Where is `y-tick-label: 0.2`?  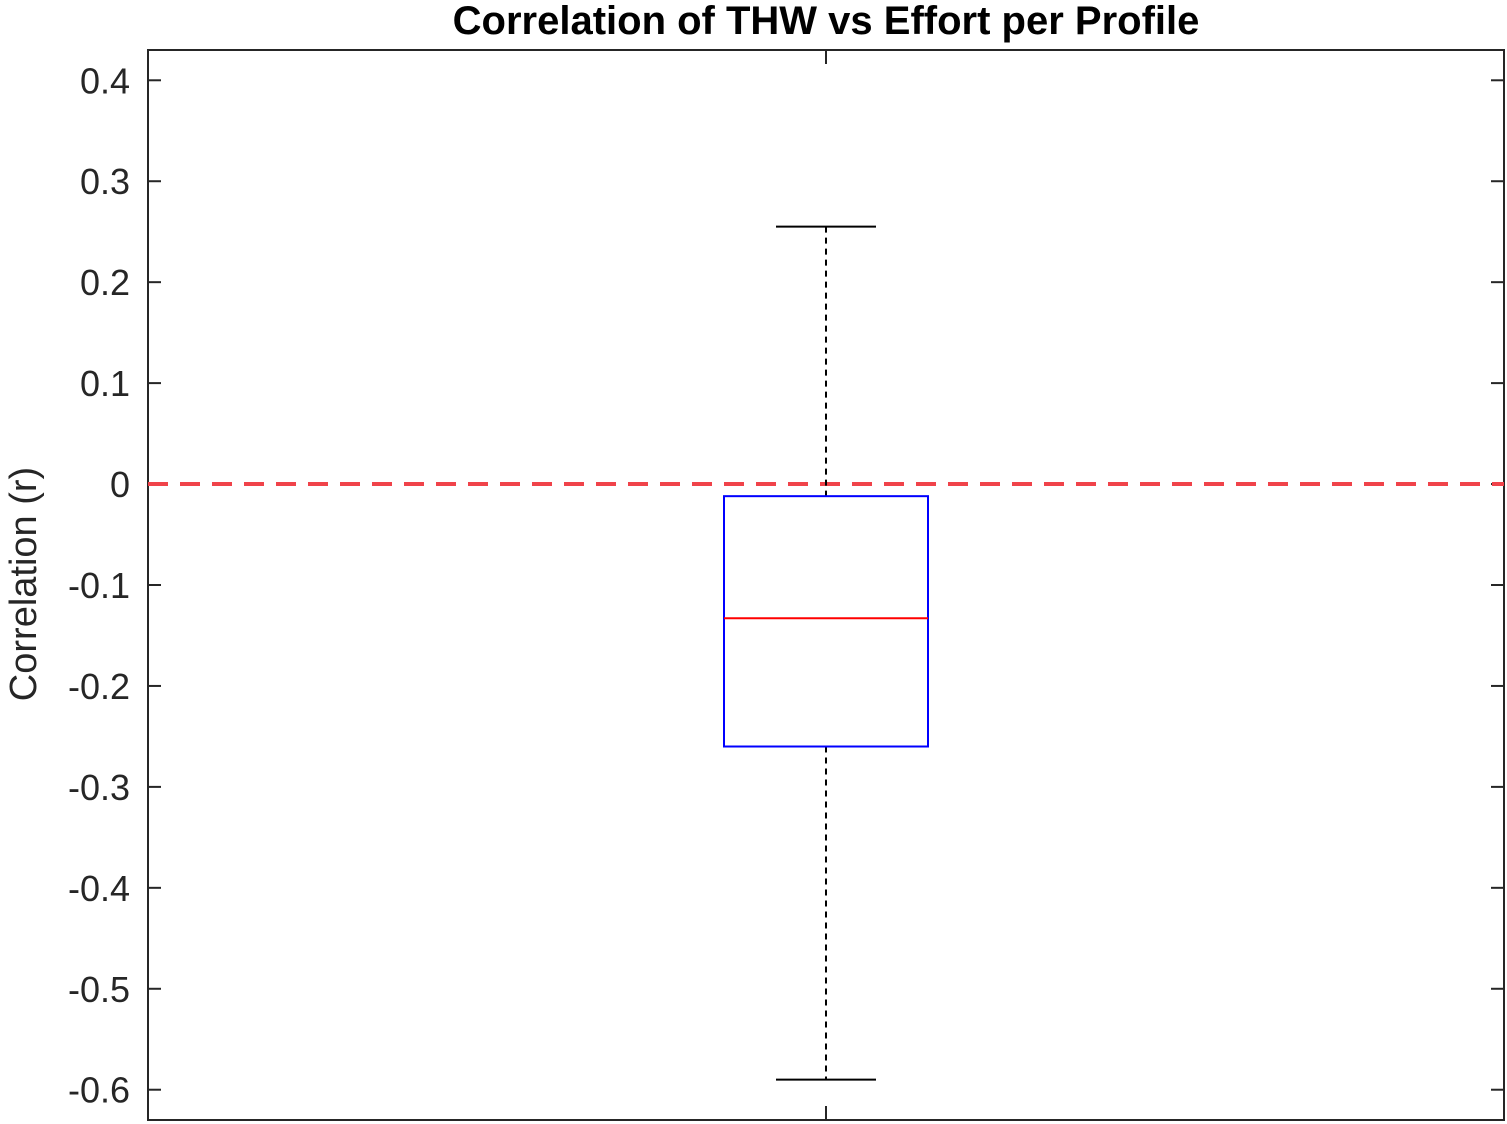
y-tick-label: 0.2 is located at coordinates (105, 282).